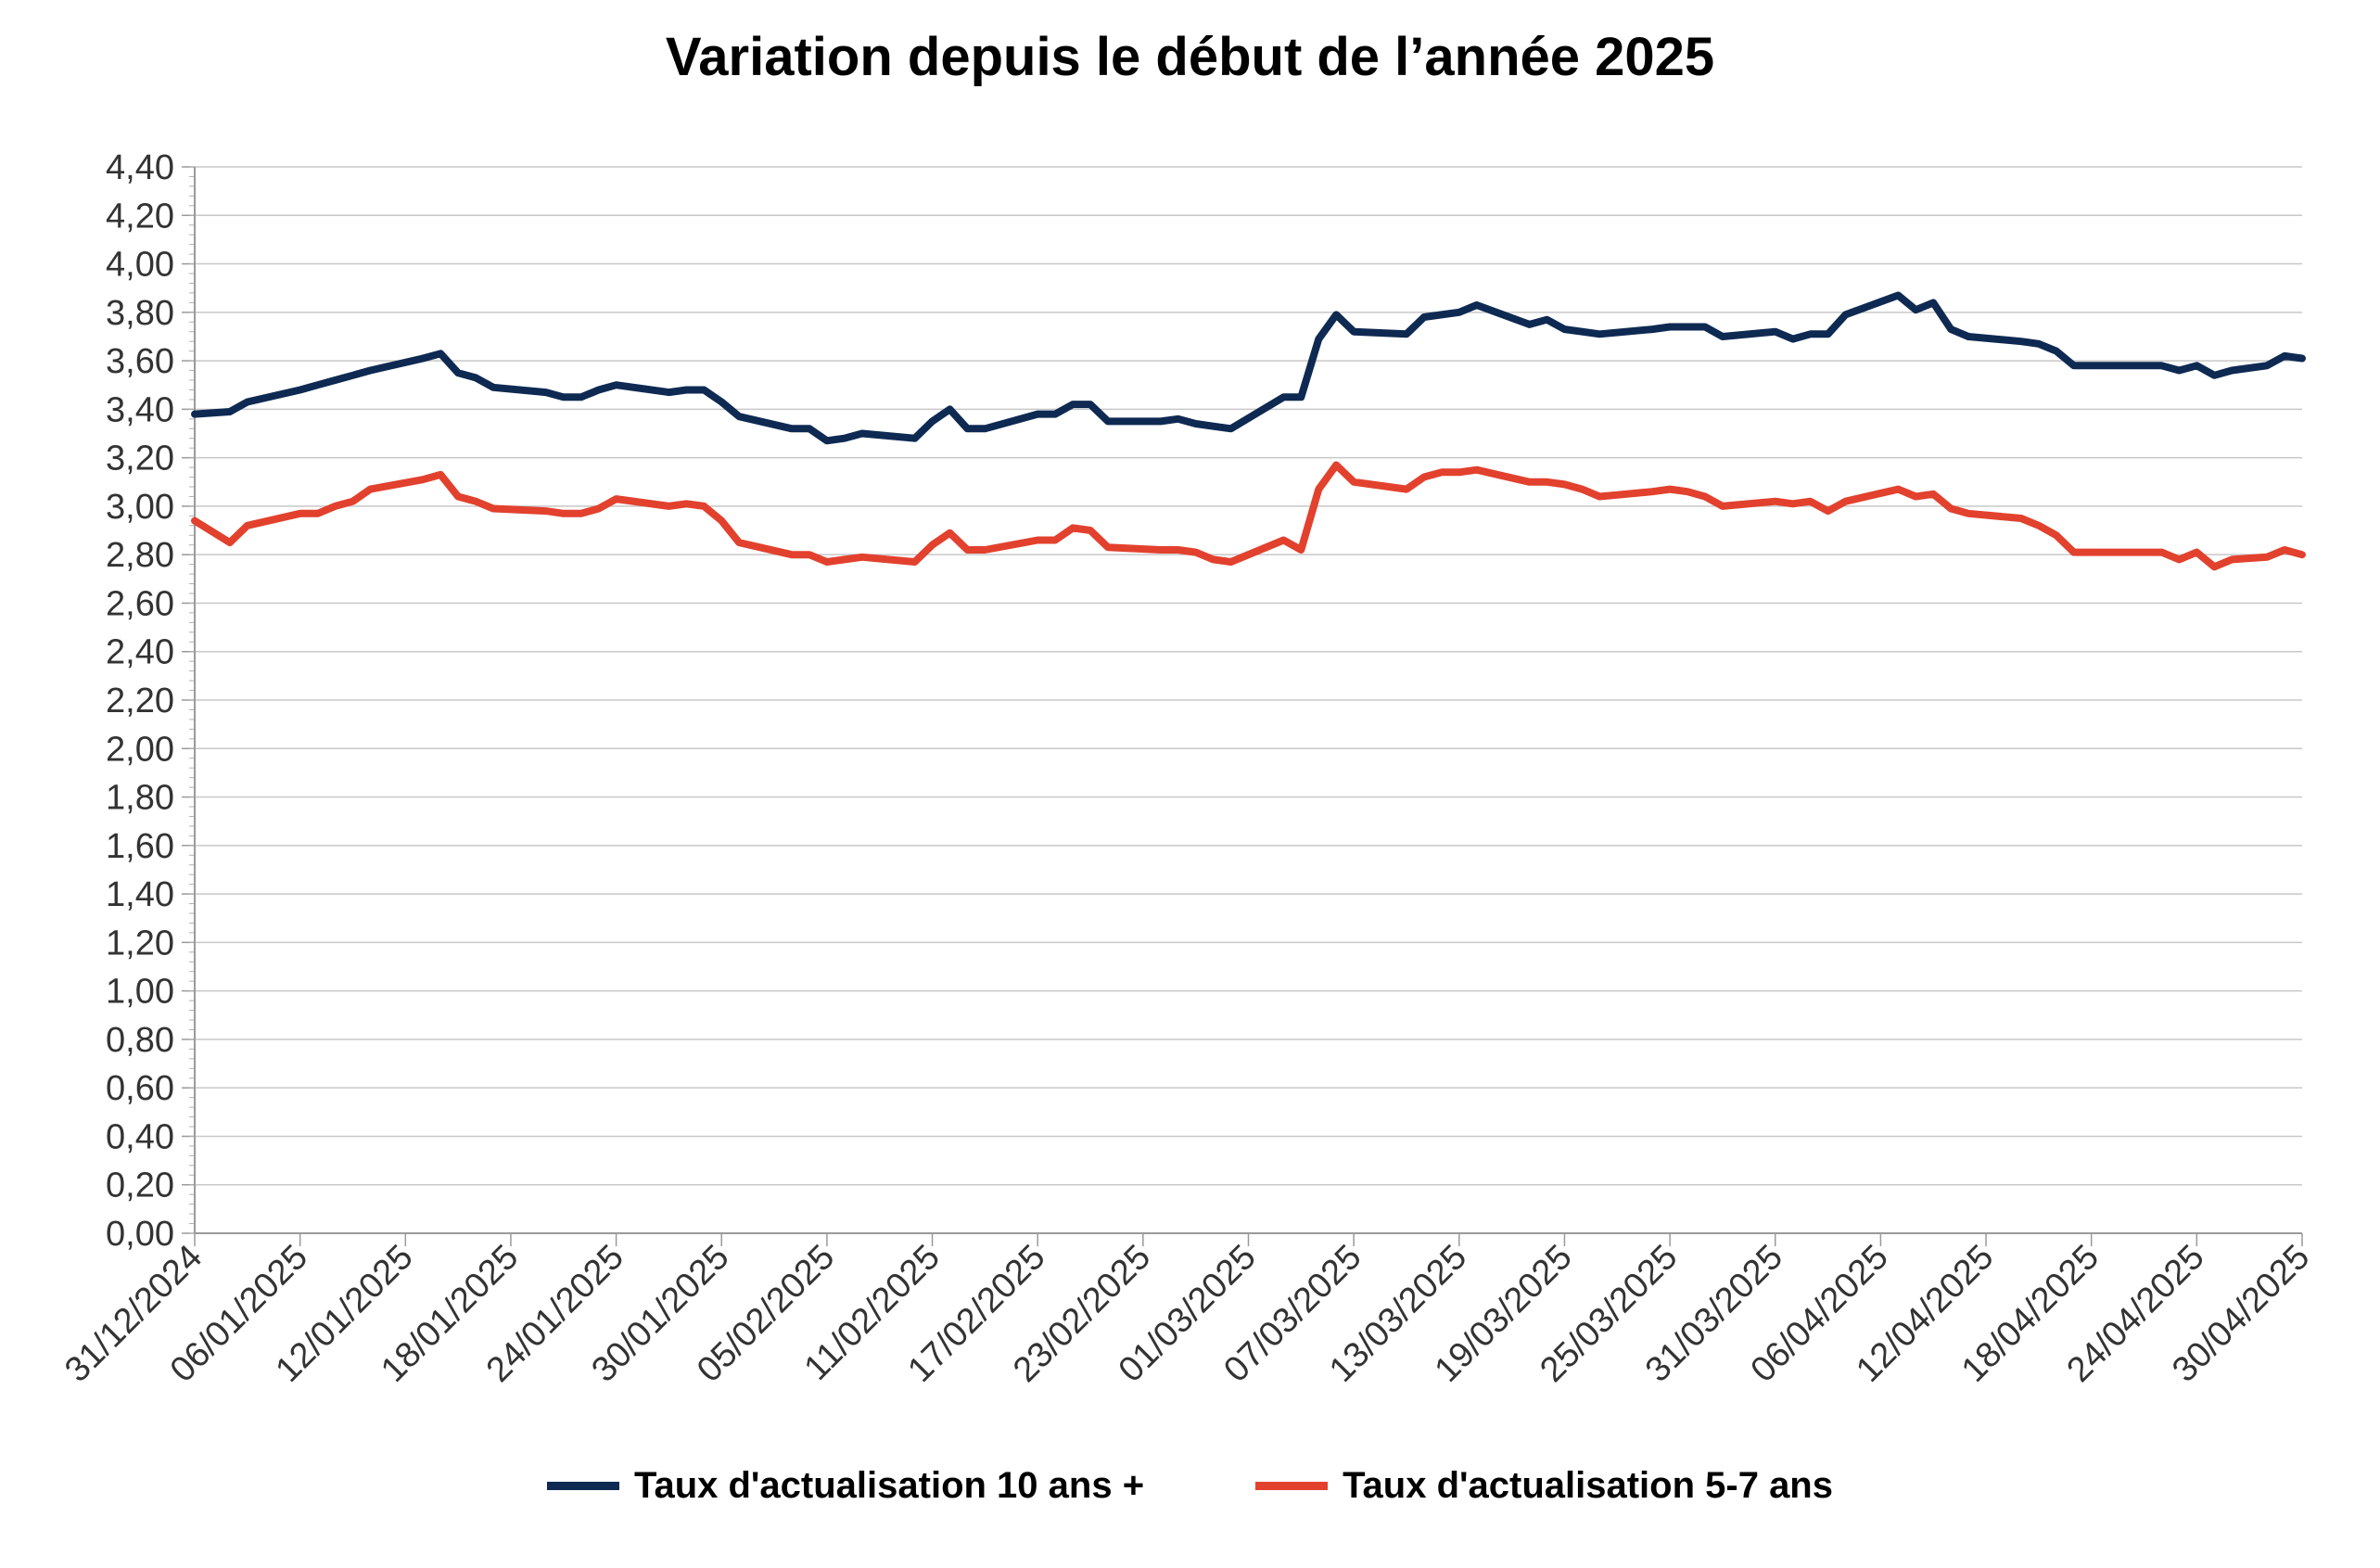 The height and width of the screenshot is (1568, 2380). Describe the element at coordinates (140, 1136) in the screenshot. I see `ytick-label: 0,40` at that location.